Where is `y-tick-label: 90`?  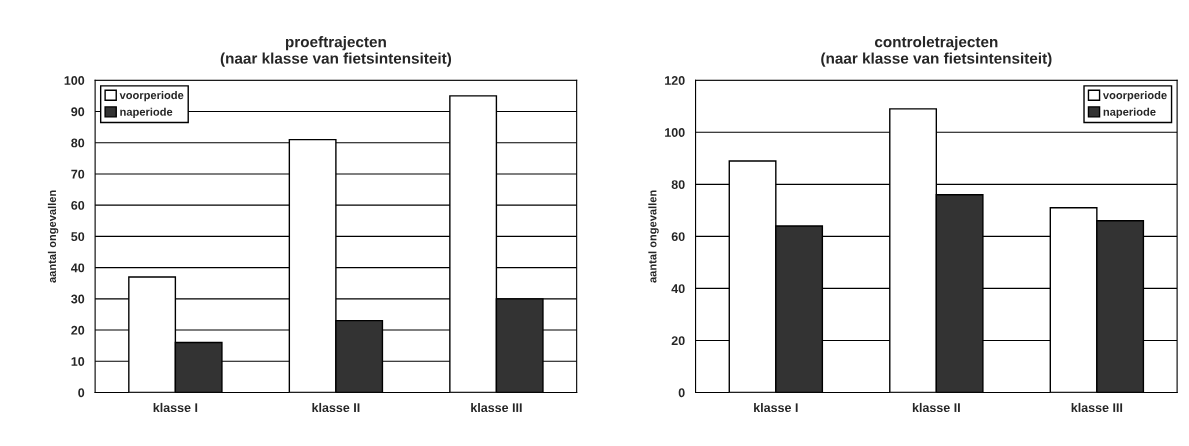 y-tick-label: 90 is located at coordinates (78, 112).